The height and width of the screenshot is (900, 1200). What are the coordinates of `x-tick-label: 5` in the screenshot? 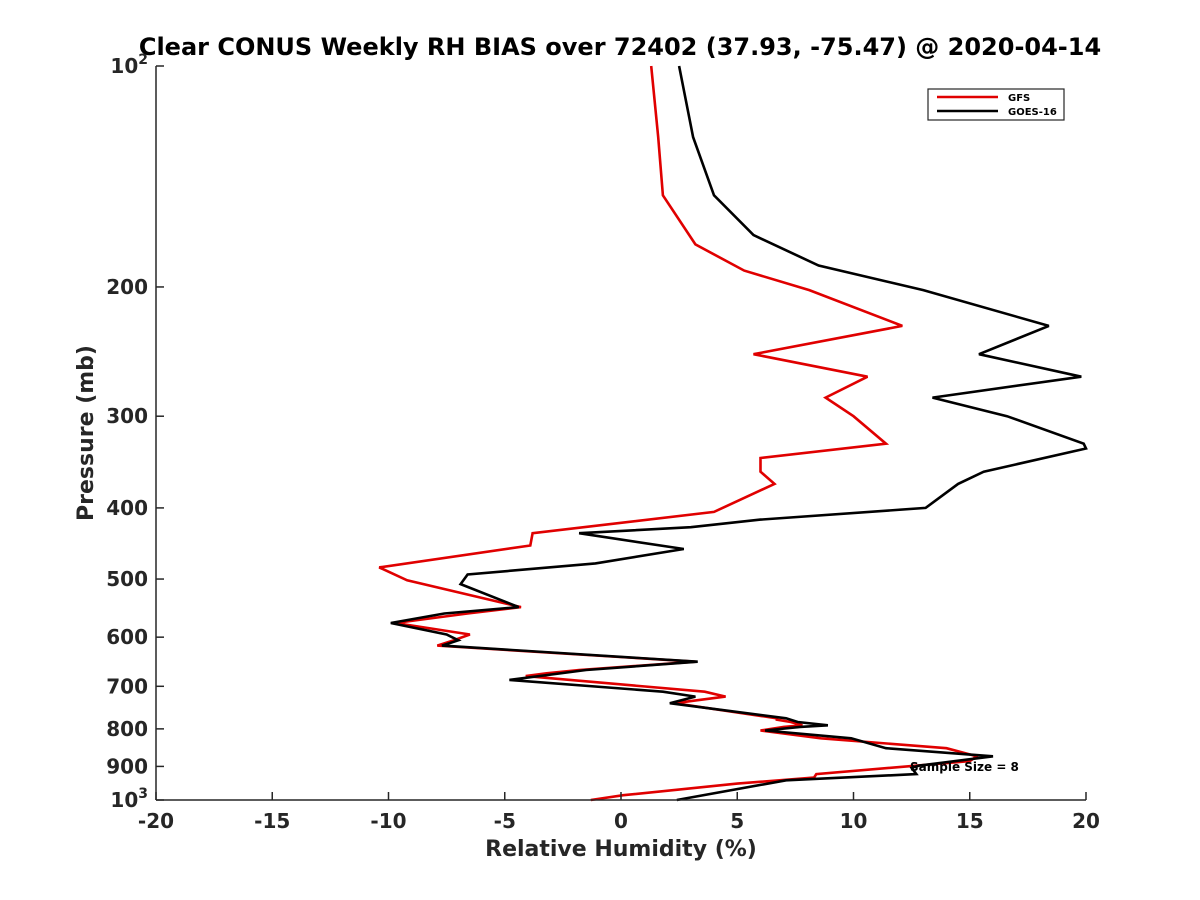 It's located at (737, 821).